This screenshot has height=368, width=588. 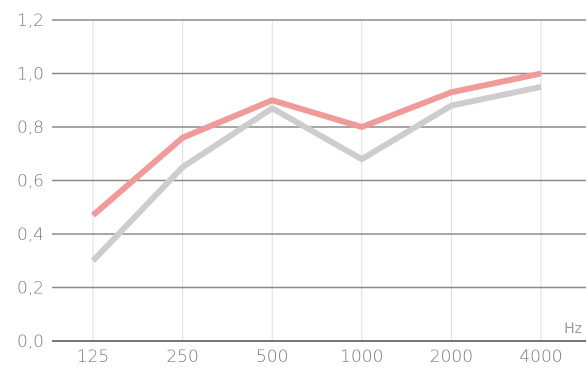 What do you see at coordinates (30, 235) in the screenshot?
I see `y-tick-label: 0,4` at bounding box center [30, 235].